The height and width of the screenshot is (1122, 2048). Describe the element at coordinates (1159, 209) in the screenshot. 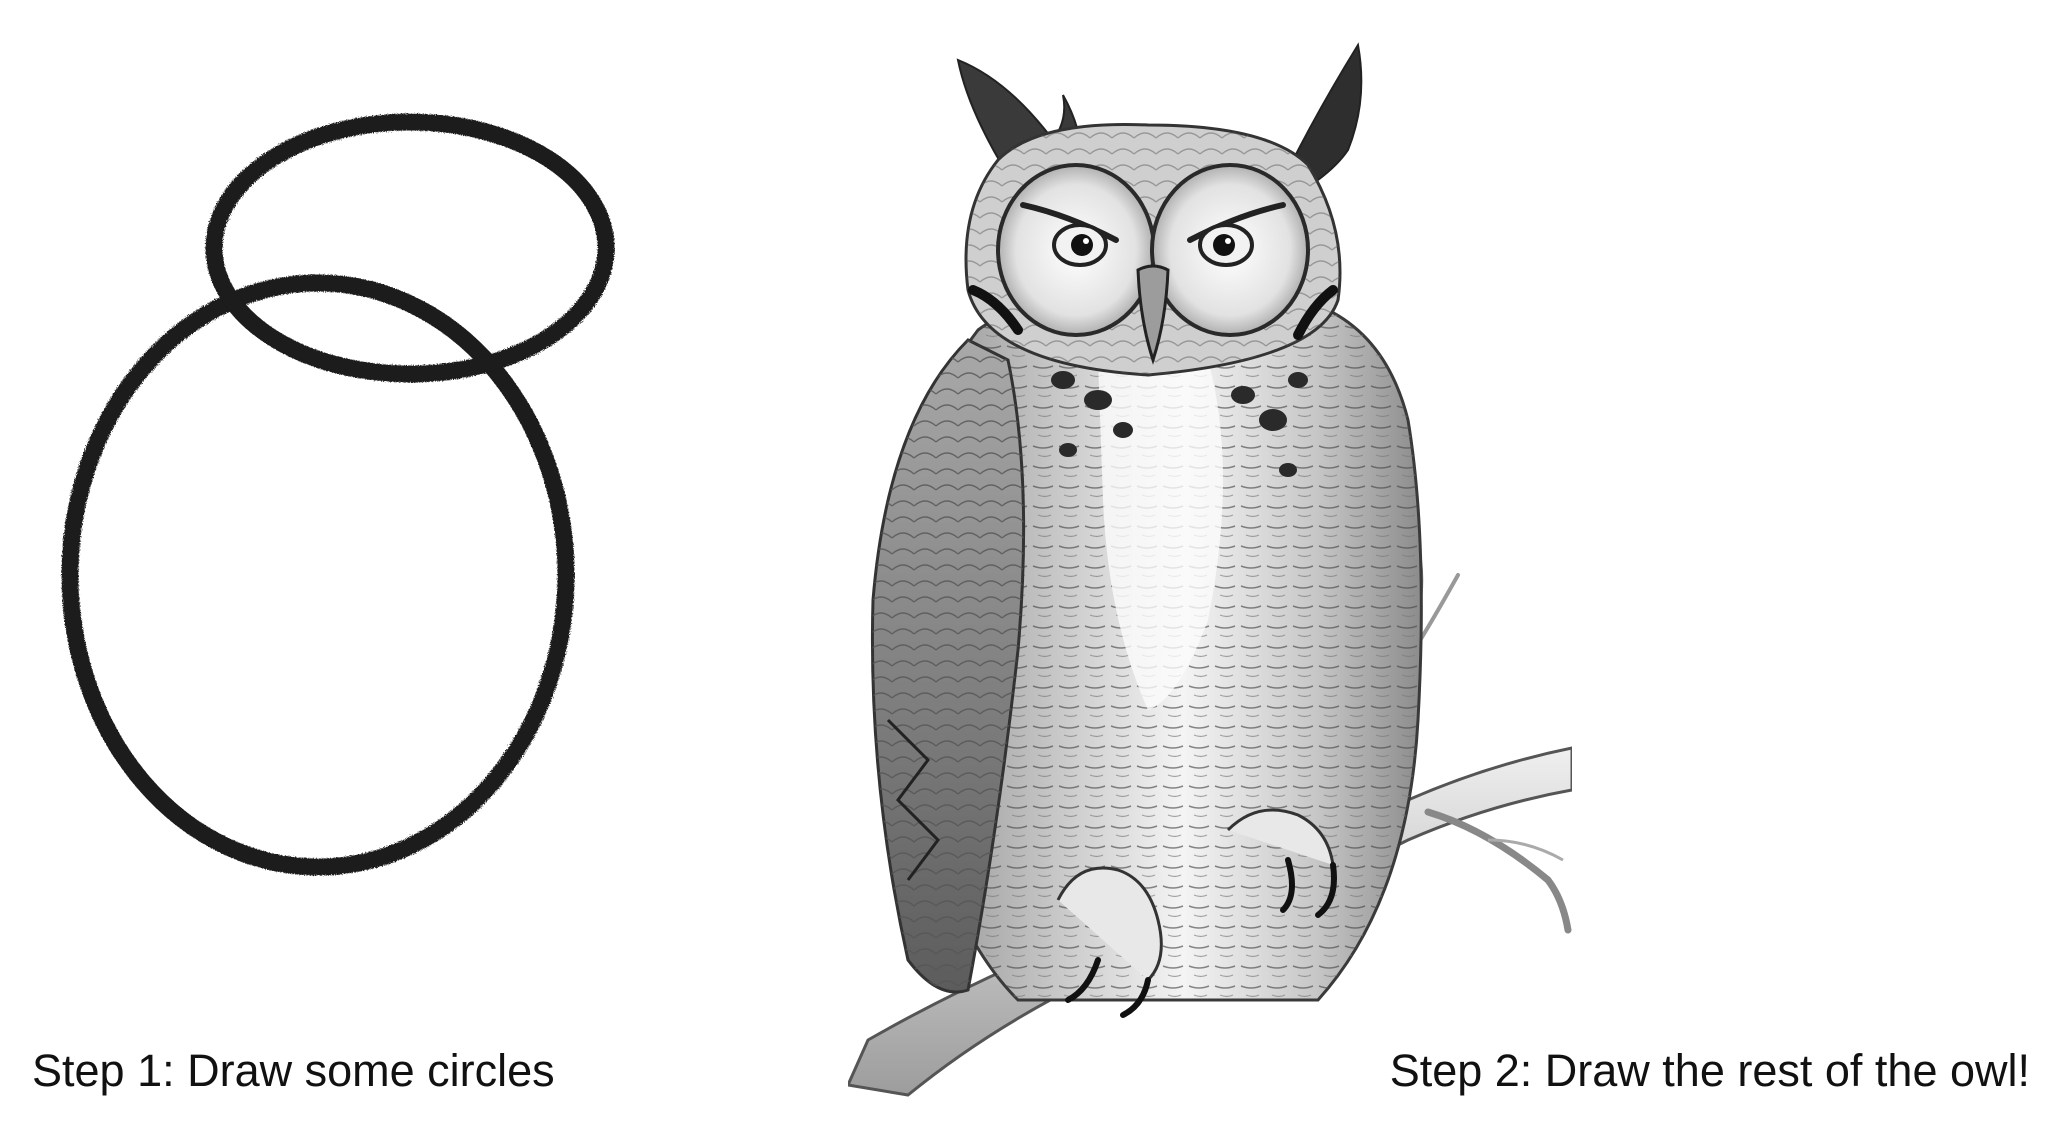

I see `owl-head` at that location.